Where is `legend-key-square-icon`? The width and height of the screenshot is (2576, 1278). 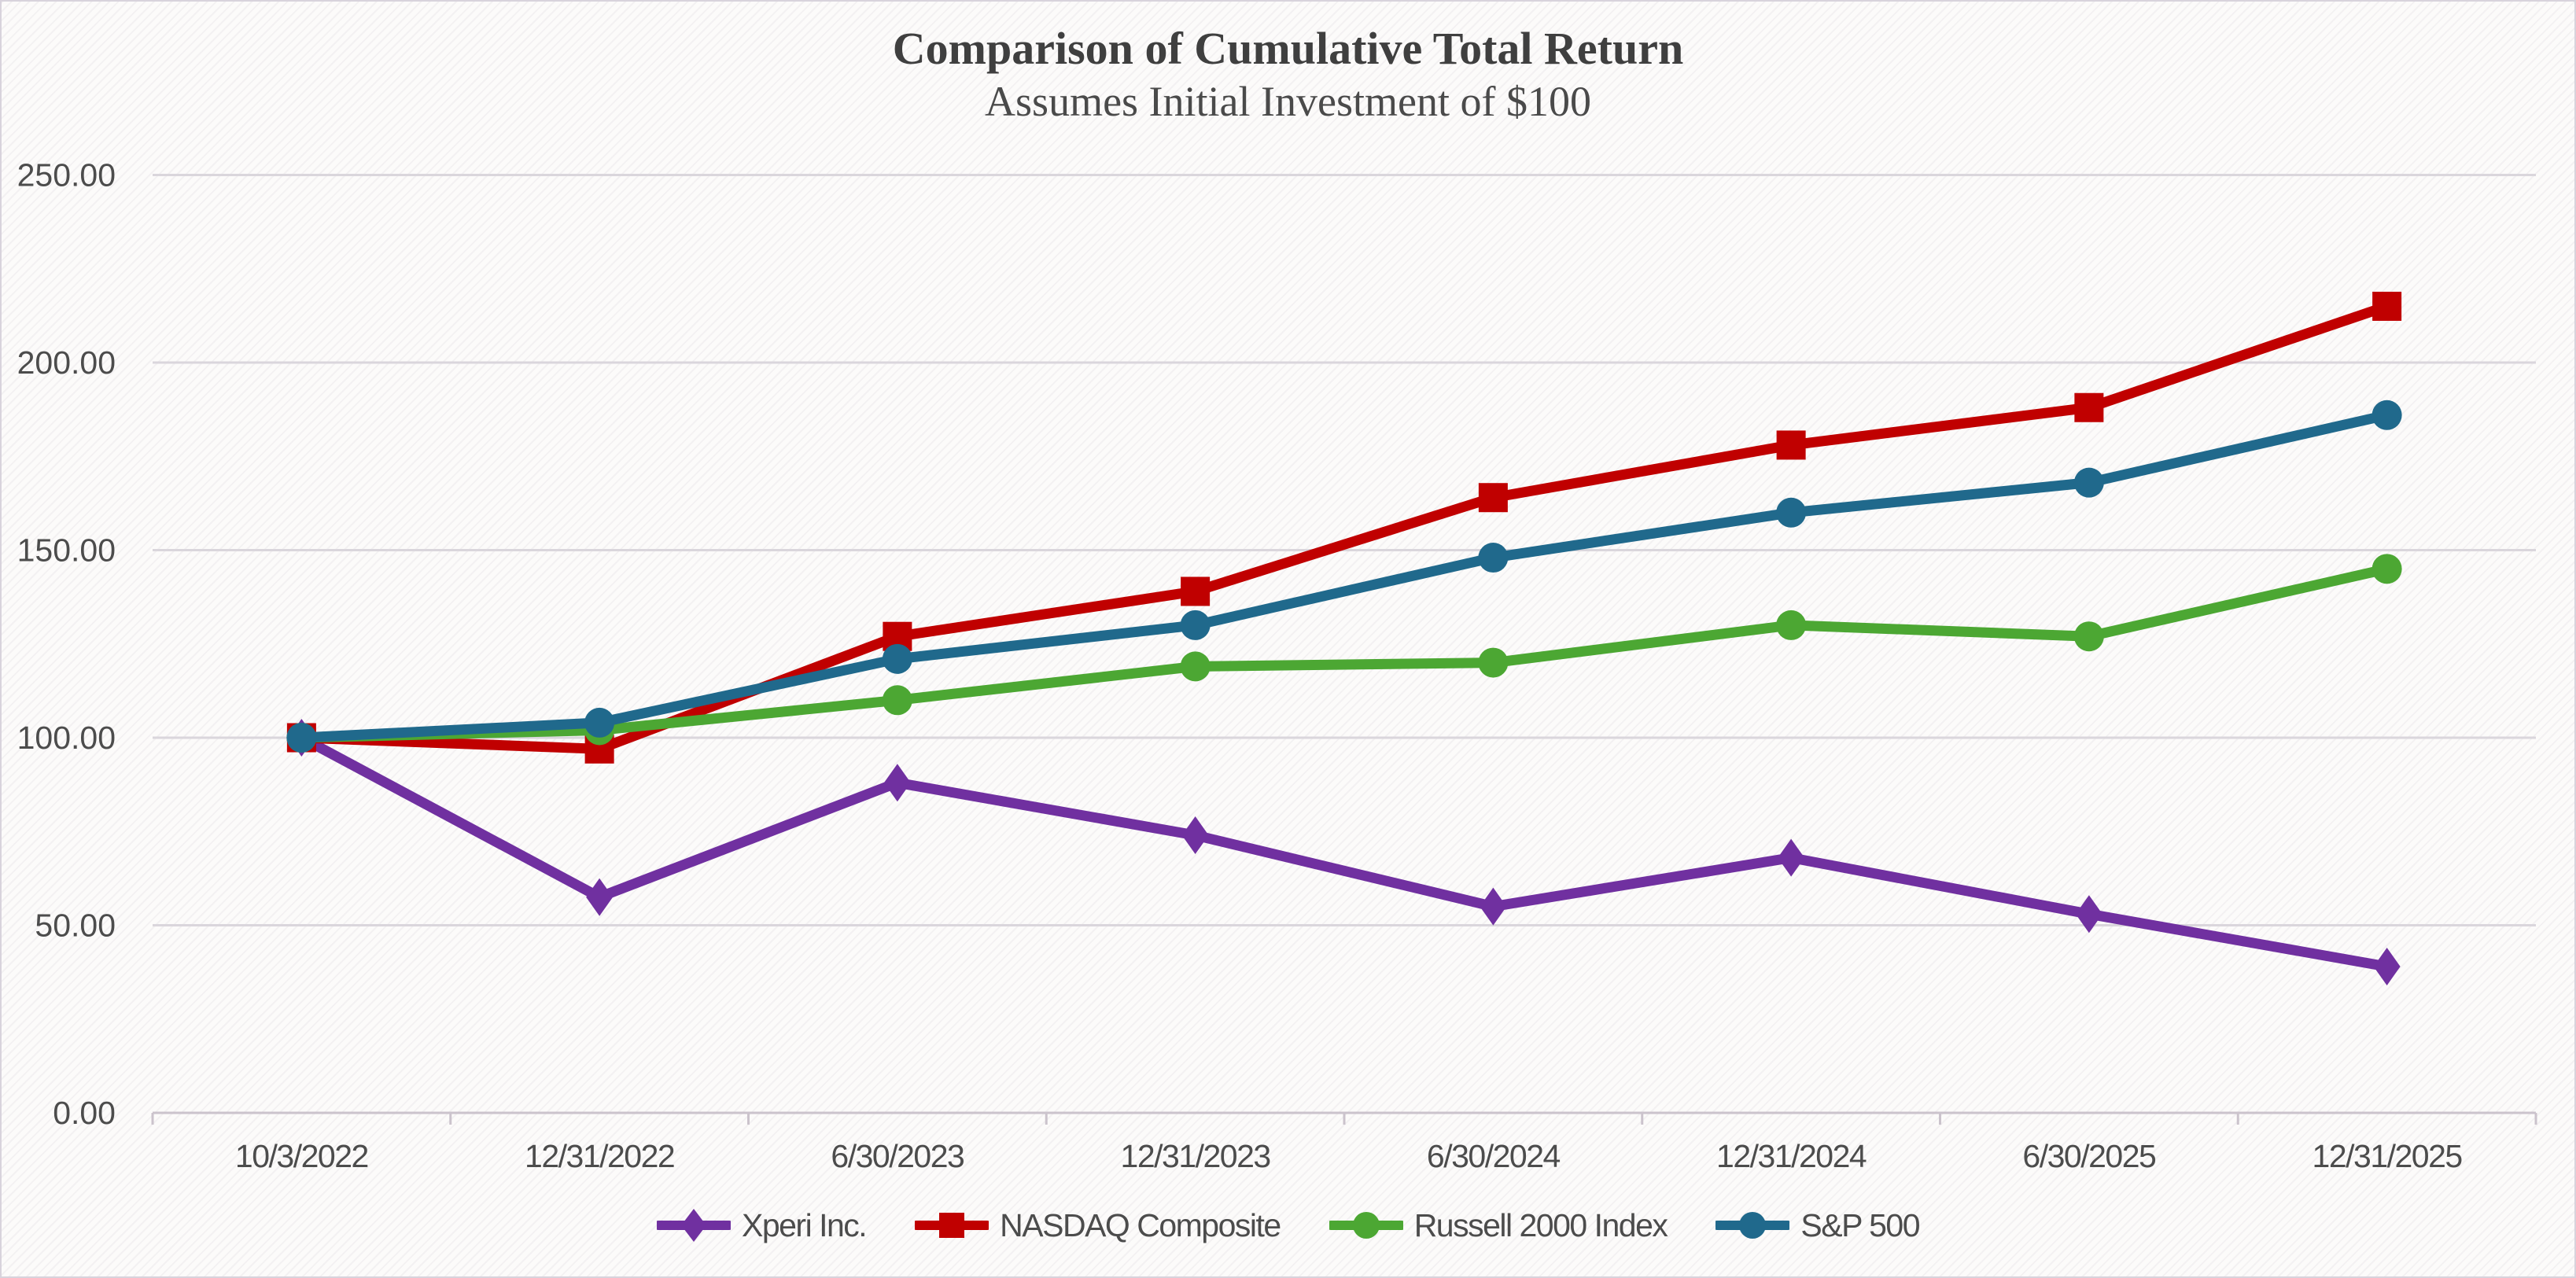
legend-key-square-icon is located at coordinates (952, 1225).